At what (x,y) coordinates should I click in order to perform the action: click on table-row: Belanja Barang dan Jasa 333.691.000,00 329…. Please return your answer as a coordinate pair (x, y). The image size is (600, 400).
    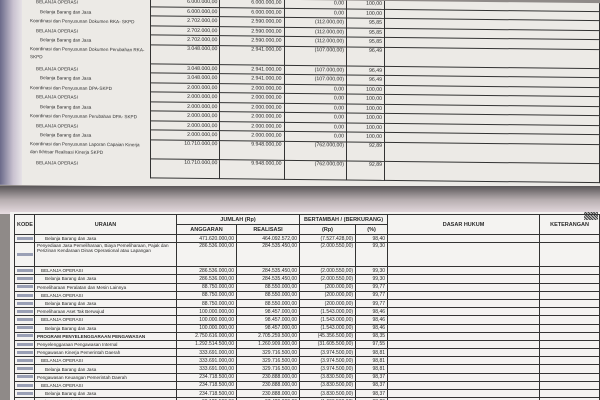
    Looking at the image, I should click on (307, 369).